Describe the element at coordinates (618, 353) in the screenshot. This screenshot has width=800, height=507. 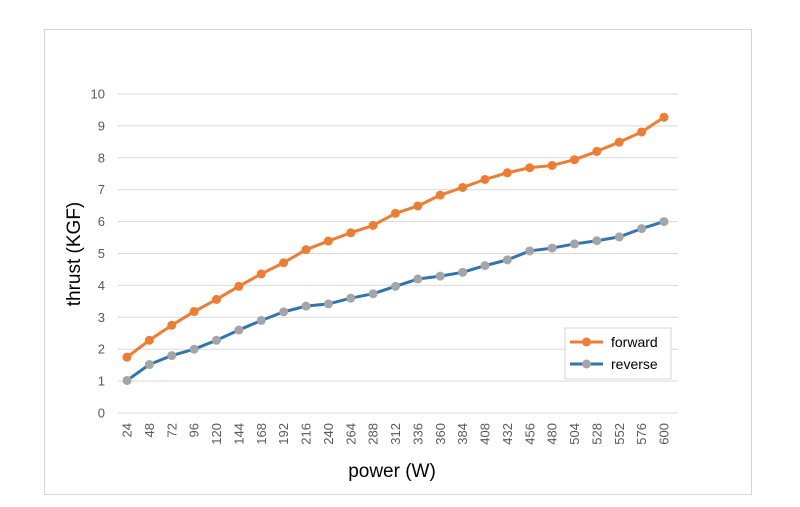
I see `legend: forward reverse` at that location.